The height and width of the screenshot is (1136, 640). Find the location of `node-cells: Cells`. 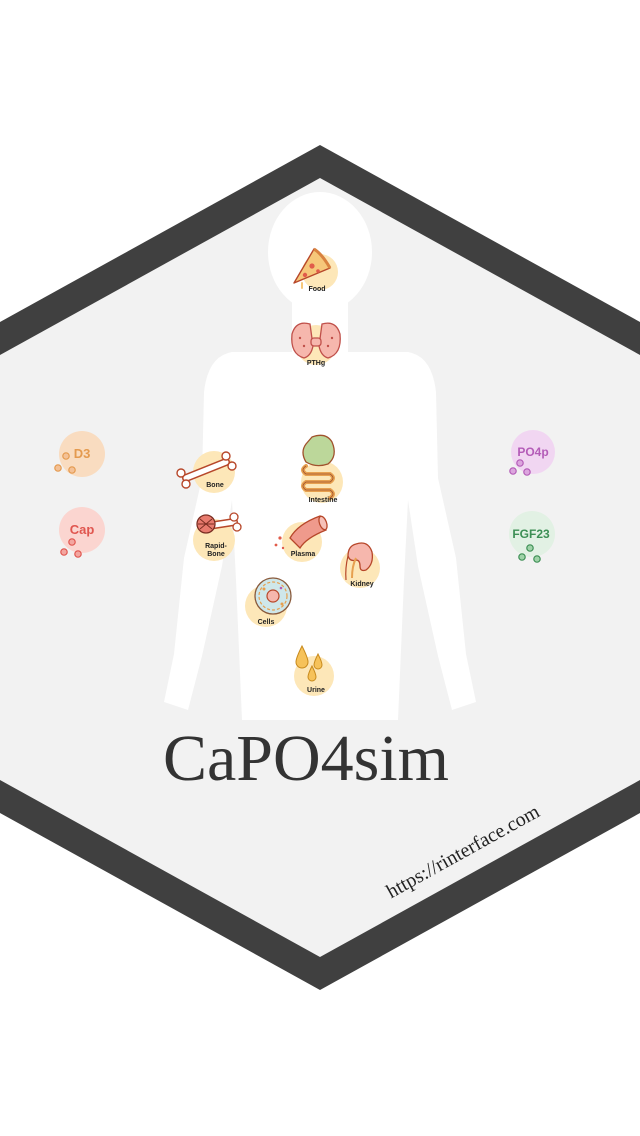

node-cells: Cells is located at coordinates (268, 602).